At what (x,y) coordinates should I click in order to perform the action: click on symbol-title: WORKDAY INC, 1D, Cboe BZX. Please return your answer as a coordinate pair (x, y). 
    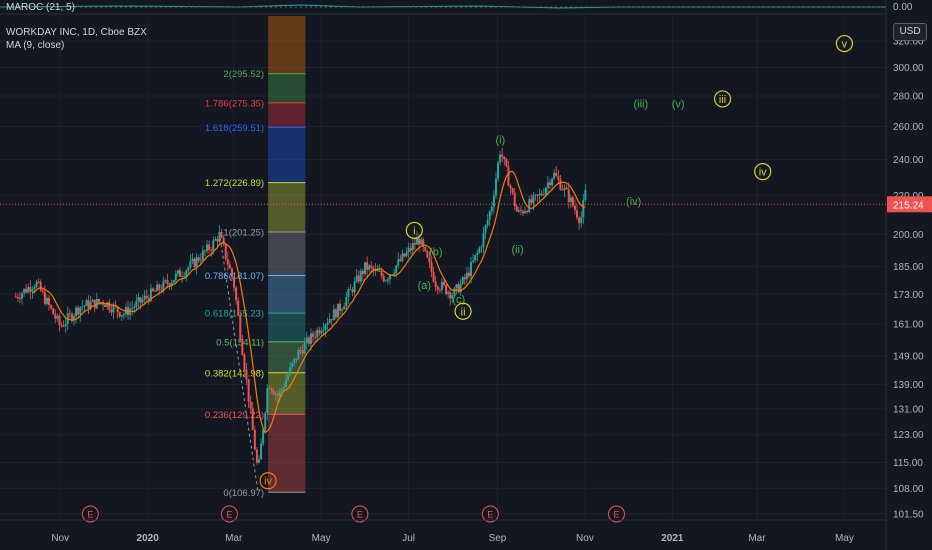
    Looking at the image, I should click on (76, 32).